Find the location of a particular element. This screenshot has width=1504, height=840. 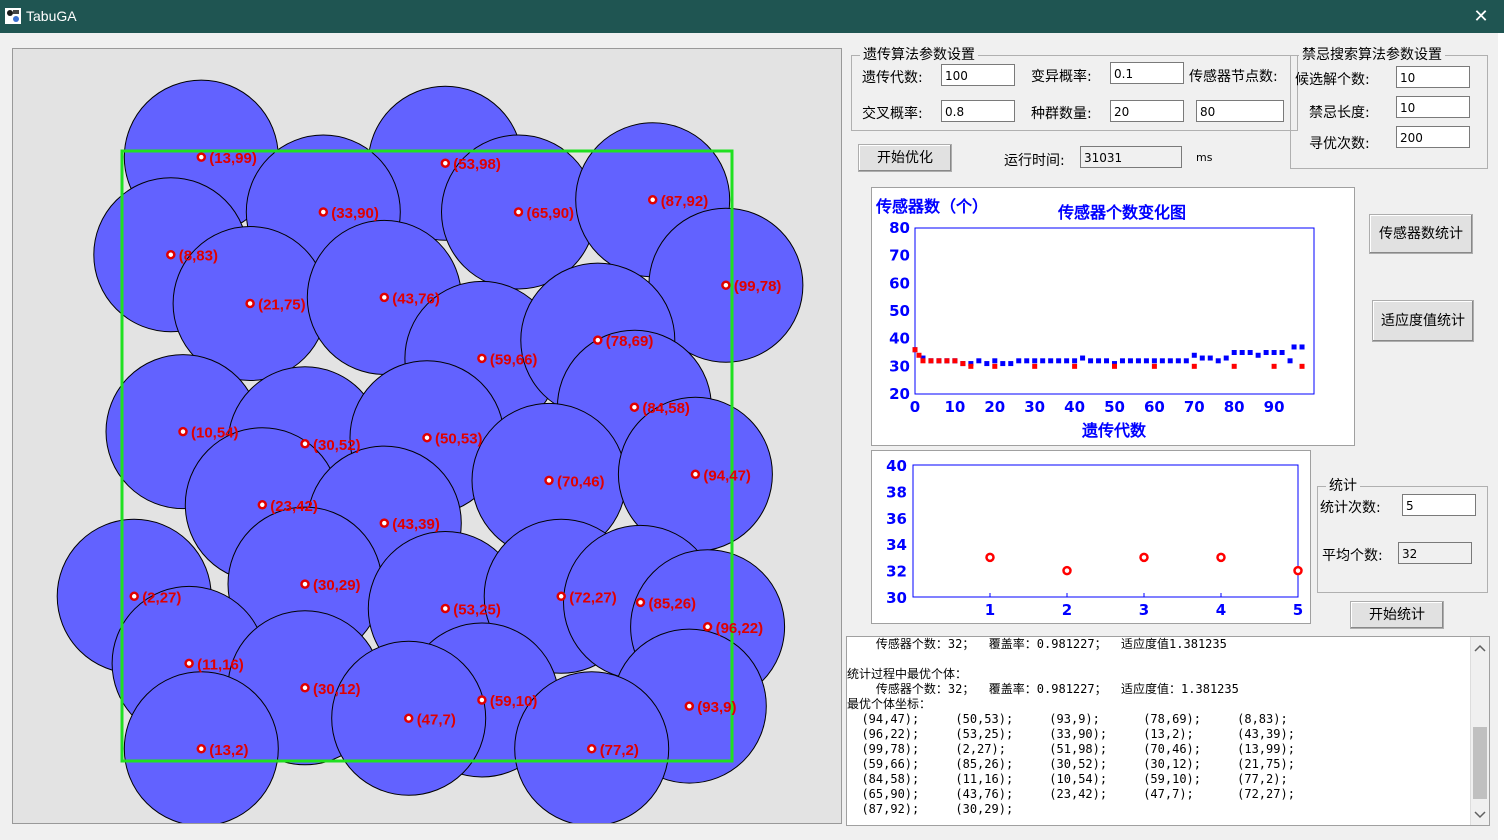

start-stats-button: 开始统计 is located at coordinates (1397, 615).